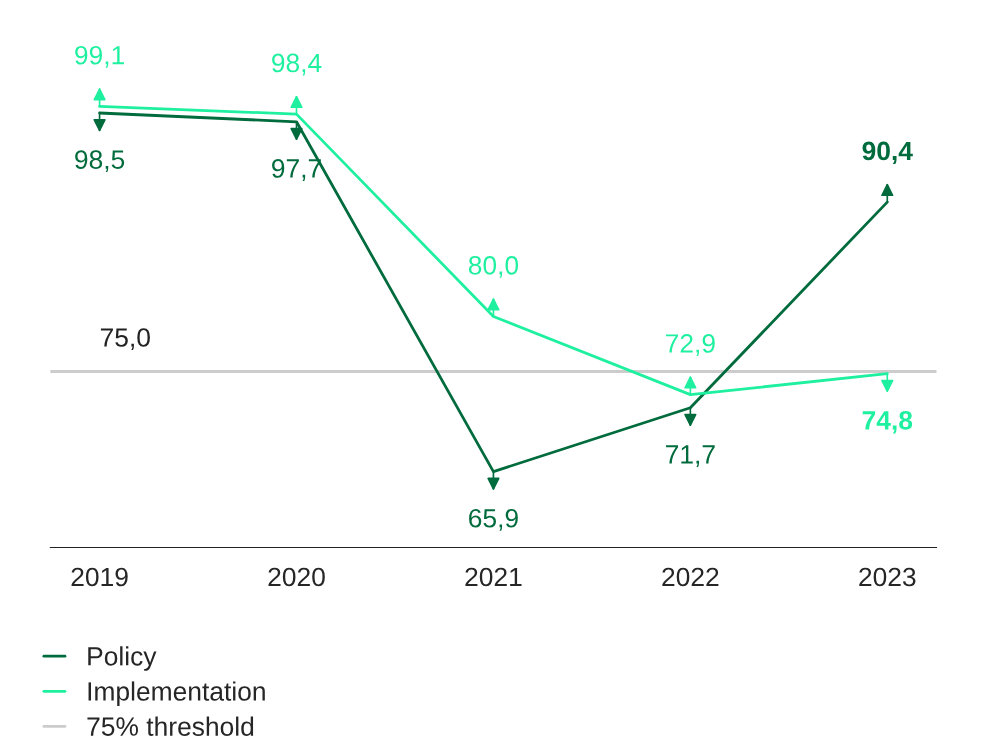 Image resolution: width=1007 pixels, height=750 pixels. What do you see at coordinates (493, 519) in the screenshot?
I see `data-label: 65,9` at bounding box center [493, 519].